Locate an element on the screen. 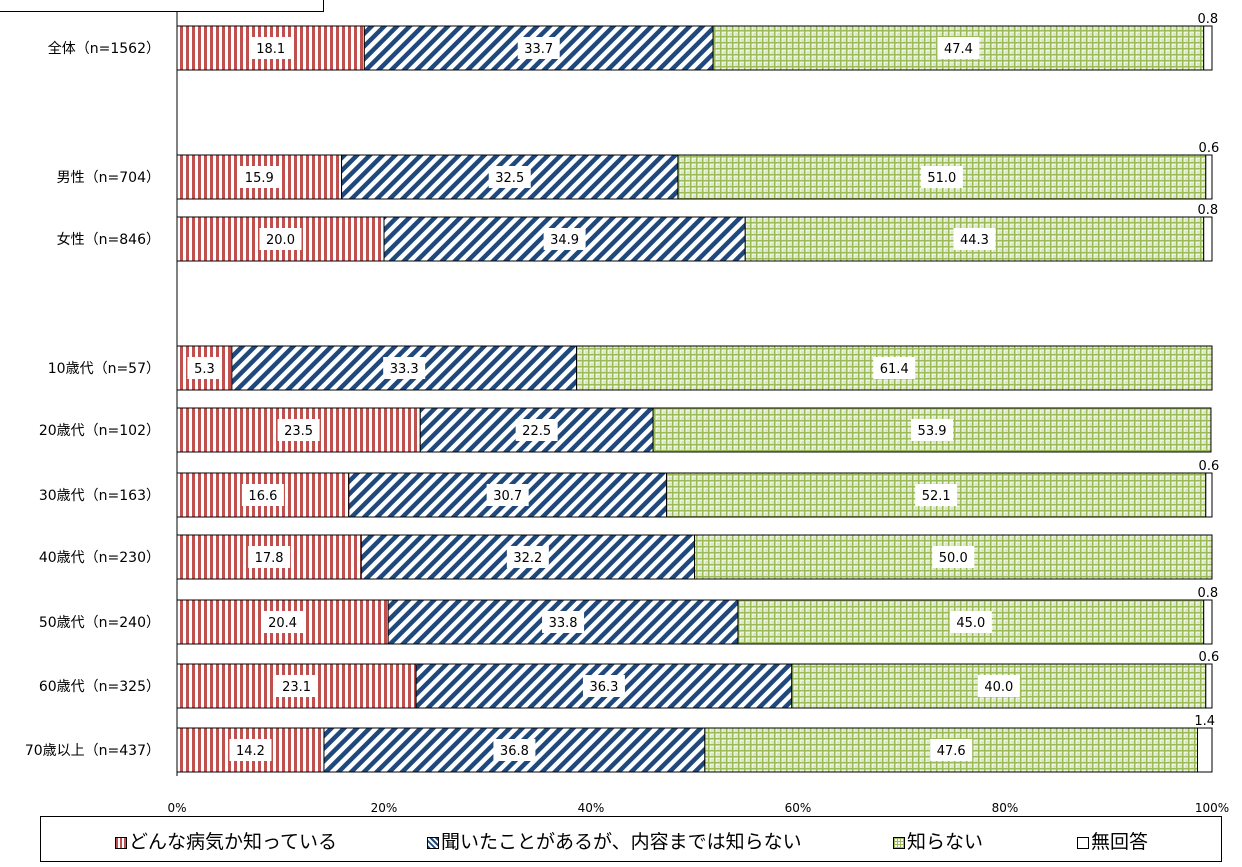 This screenshot has height=867, width=1242. category-label-8: 60歳代（n=325） is located at coordinates (99, 687).